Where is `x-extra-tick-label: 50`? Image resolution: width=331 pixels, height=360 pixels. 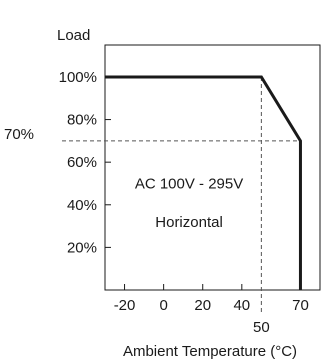
x-extra-tick-label: 50 is located at coordinates (261, 327).